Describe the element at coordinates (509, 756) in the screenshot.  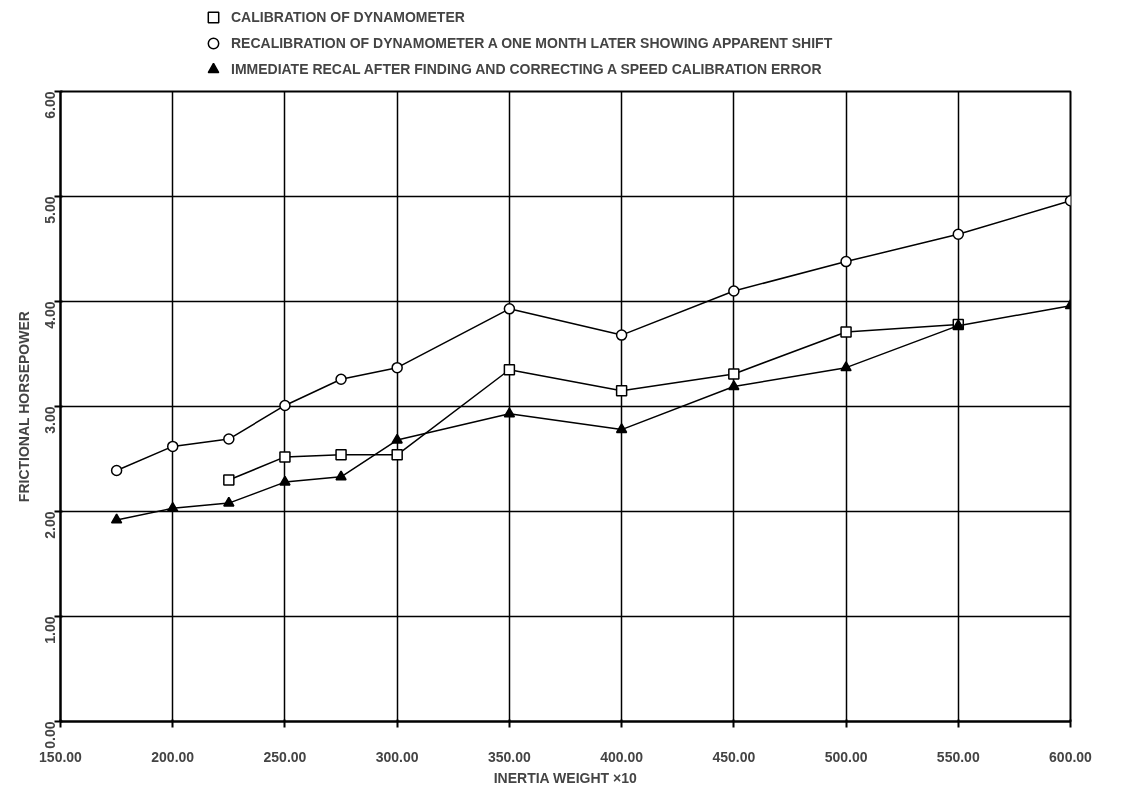
I see `x-tick-label: 350.00` at that location.